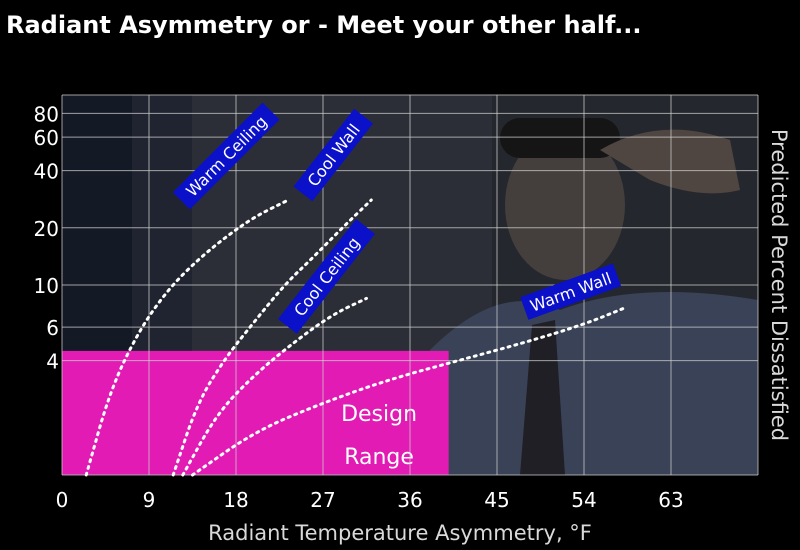  I want to click on design-range-label-line: Range, so click(379, 457).